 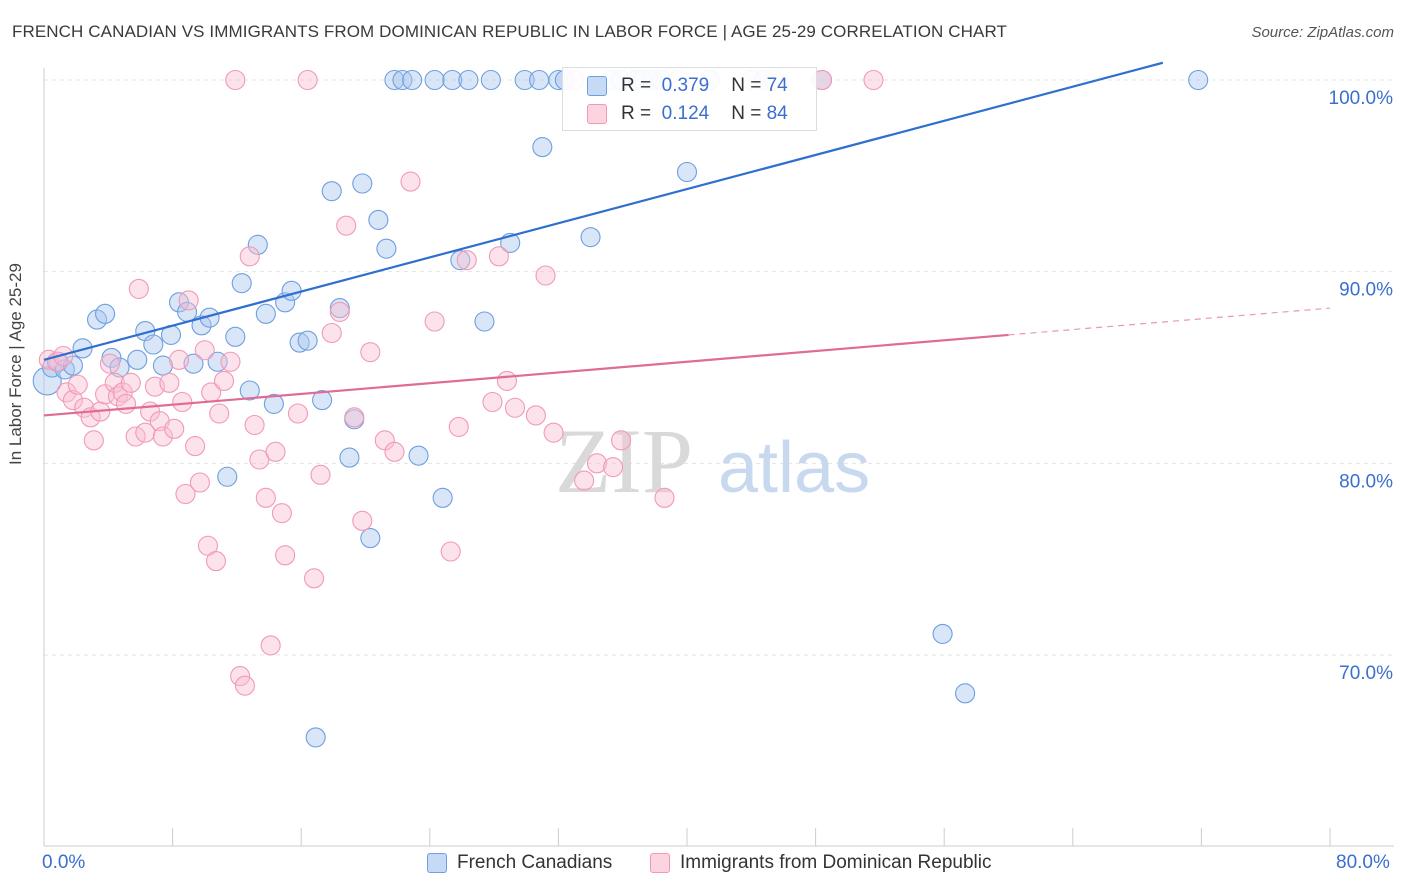 What do you see at coordinates (15, 364) in the screenshot?
I see `y-axis-label: In Labor Force | Age 25-29` at bounding box center [15, 364].